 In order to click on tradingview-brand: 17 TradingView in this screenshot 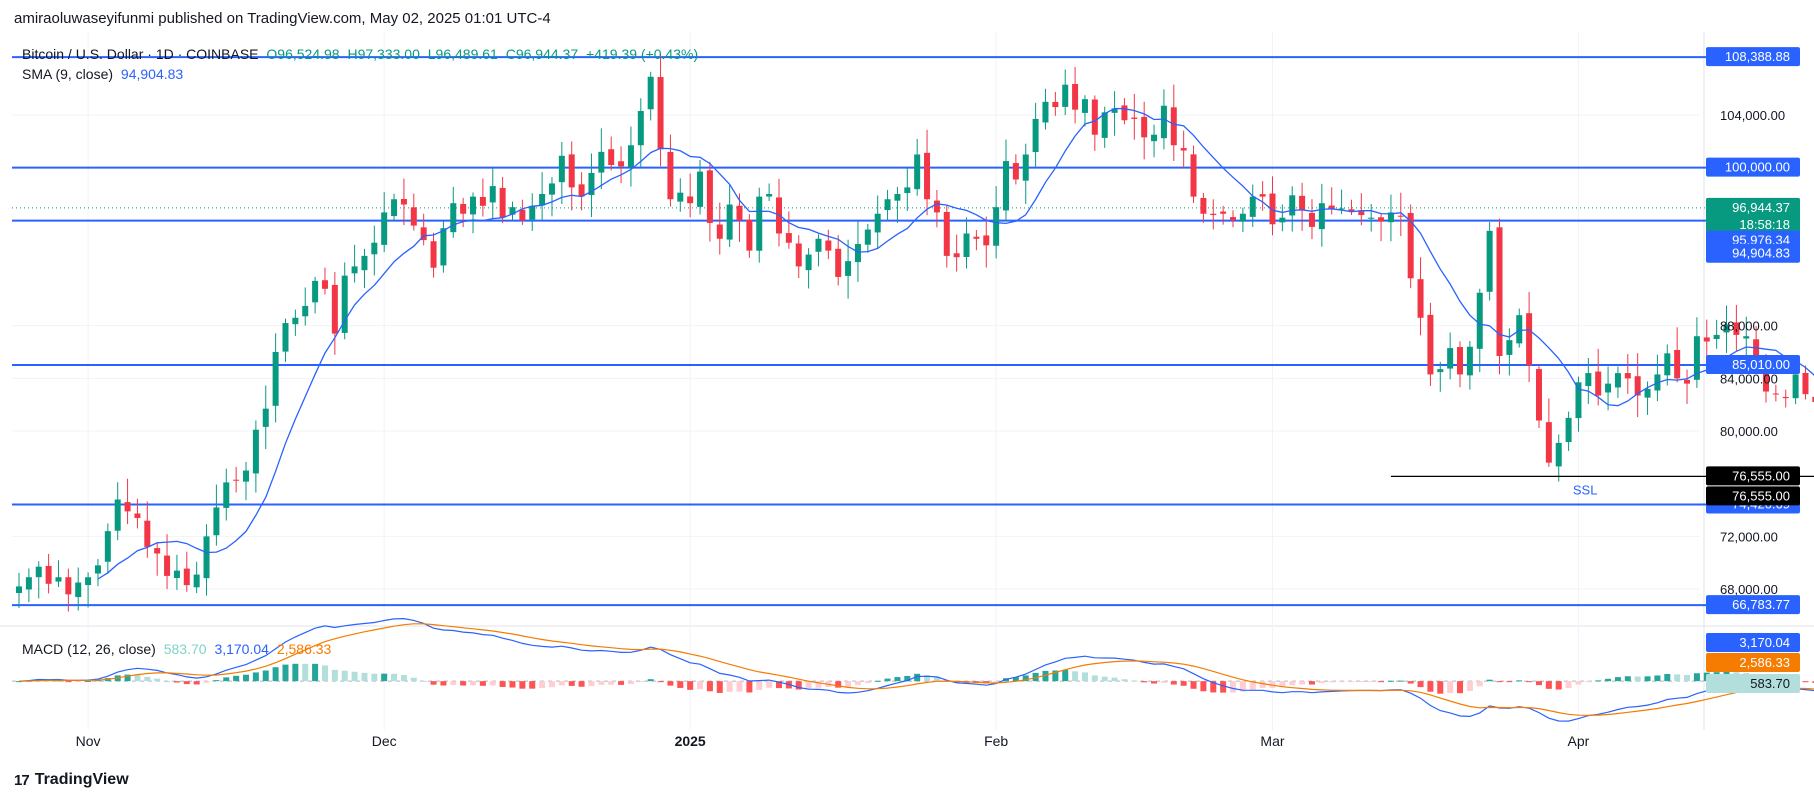, I will do `click(71, 780)`.